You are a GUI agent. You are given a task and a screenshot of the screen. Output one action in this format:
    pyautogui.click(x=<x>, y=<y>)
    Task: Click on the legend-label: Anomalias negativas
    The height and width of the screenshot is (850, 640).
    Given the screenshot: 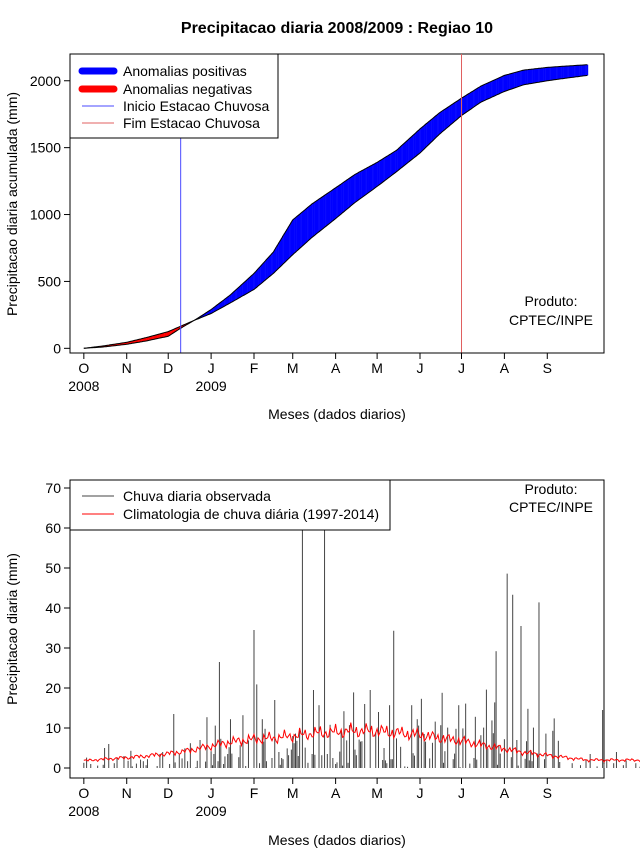 What is the action you would take?
    pyautogui.click(x=187, y=89)
    